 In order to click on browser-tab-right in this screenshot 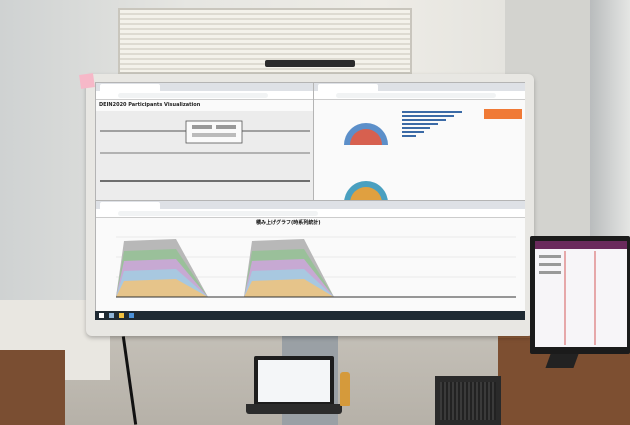, I will do `click(348, 87)`.